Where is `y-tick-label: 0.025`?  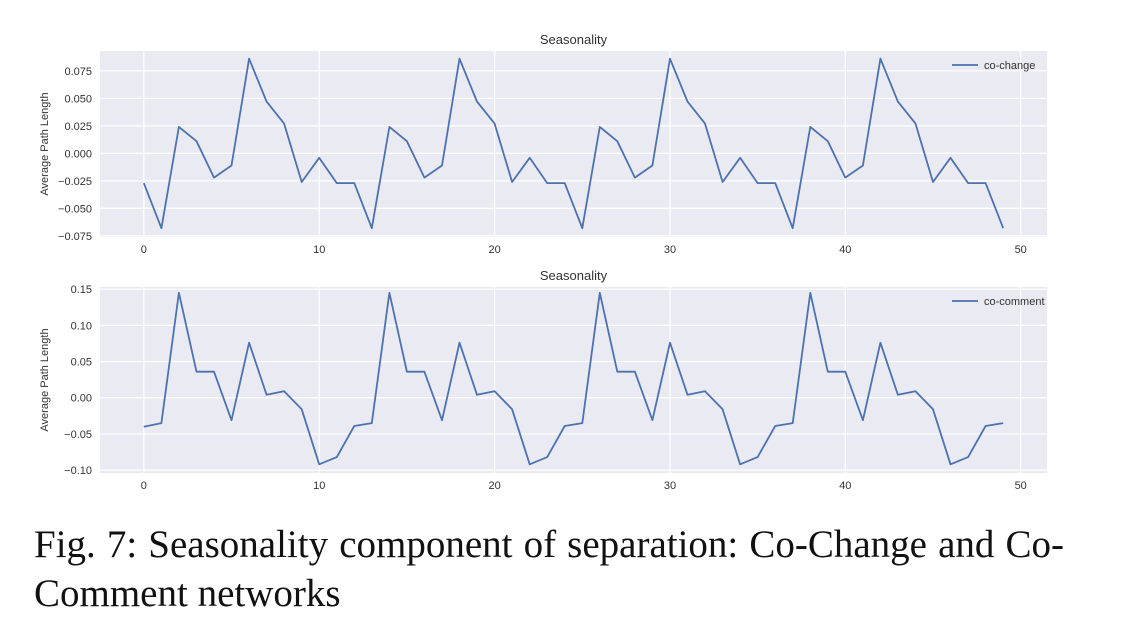 y-tick-label: 0.025 is located at coordinates (78, 127).